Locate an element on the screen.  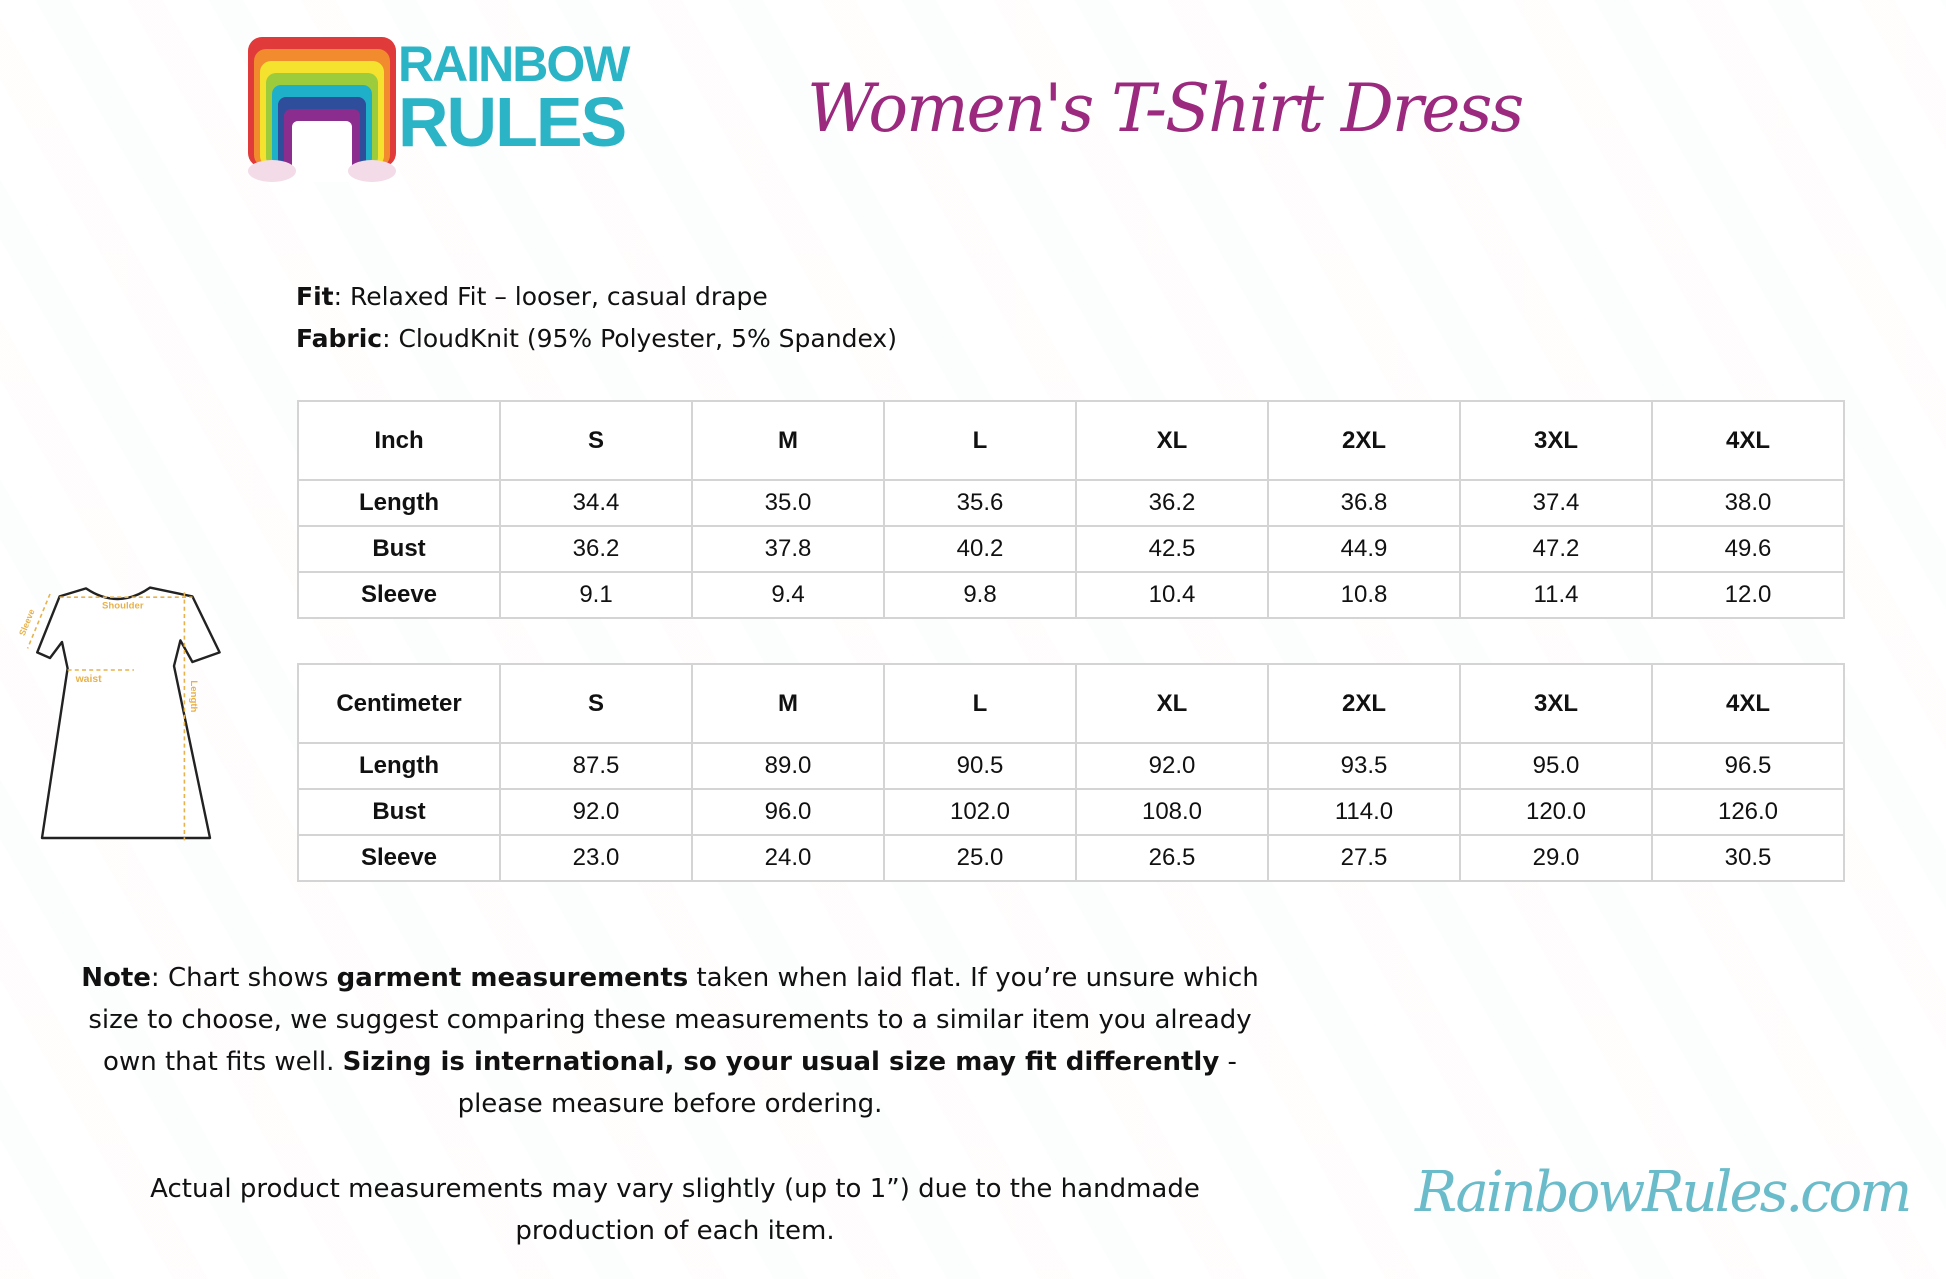
fit-label: Fit is located at coordinates (315, 296).